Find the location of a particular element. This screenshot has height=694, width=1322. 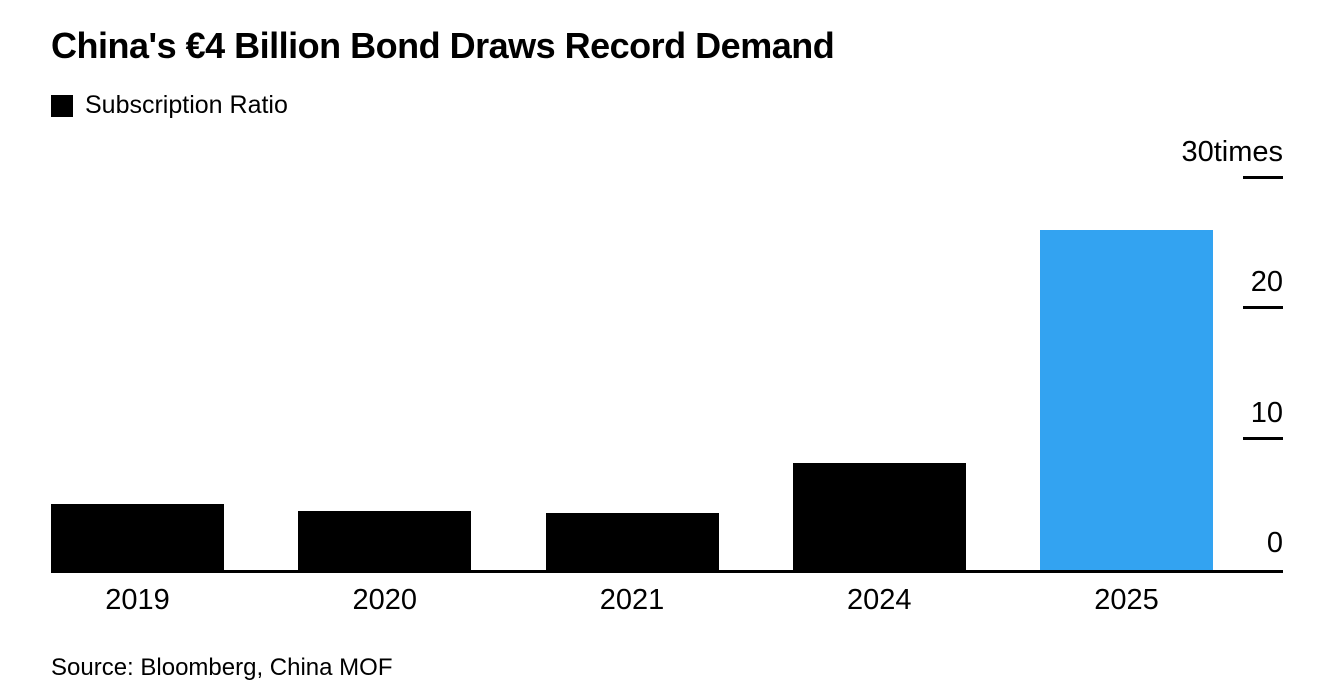

x-axis-label-2024: 2024 is located at coordinates (879, 600).